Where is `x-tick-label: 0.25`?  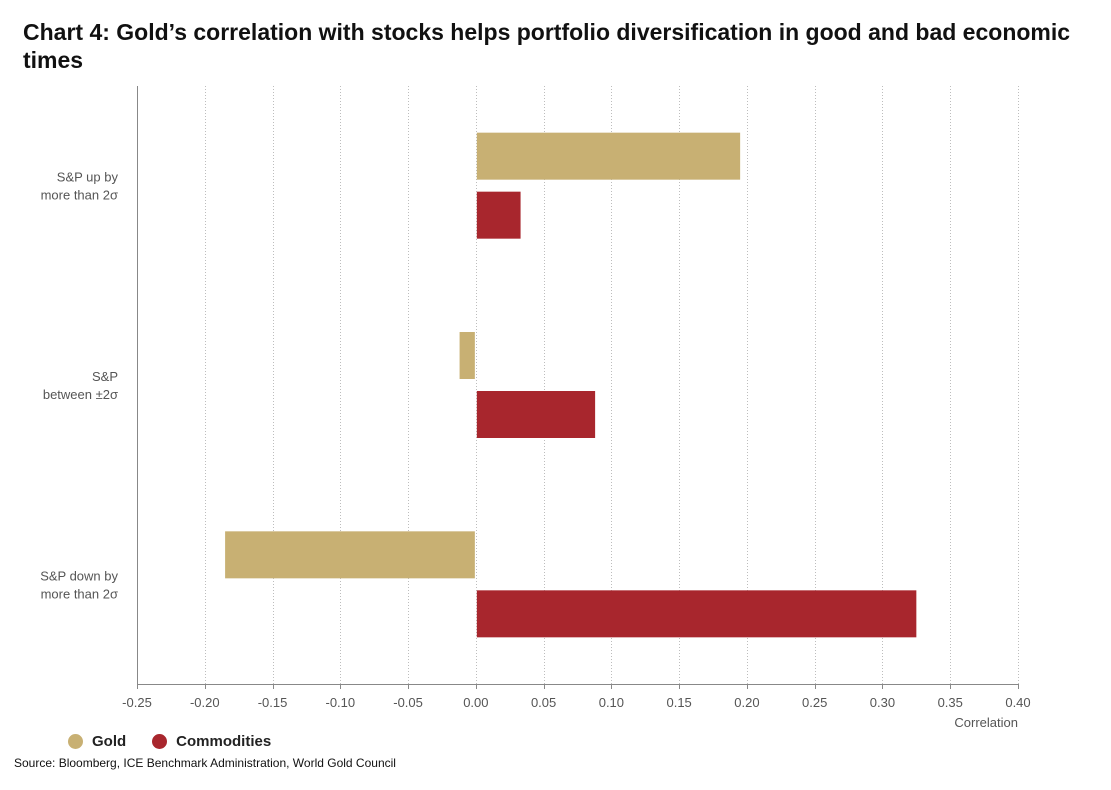
x-tick-label: 0.25 is located at coordinates (814, 702).